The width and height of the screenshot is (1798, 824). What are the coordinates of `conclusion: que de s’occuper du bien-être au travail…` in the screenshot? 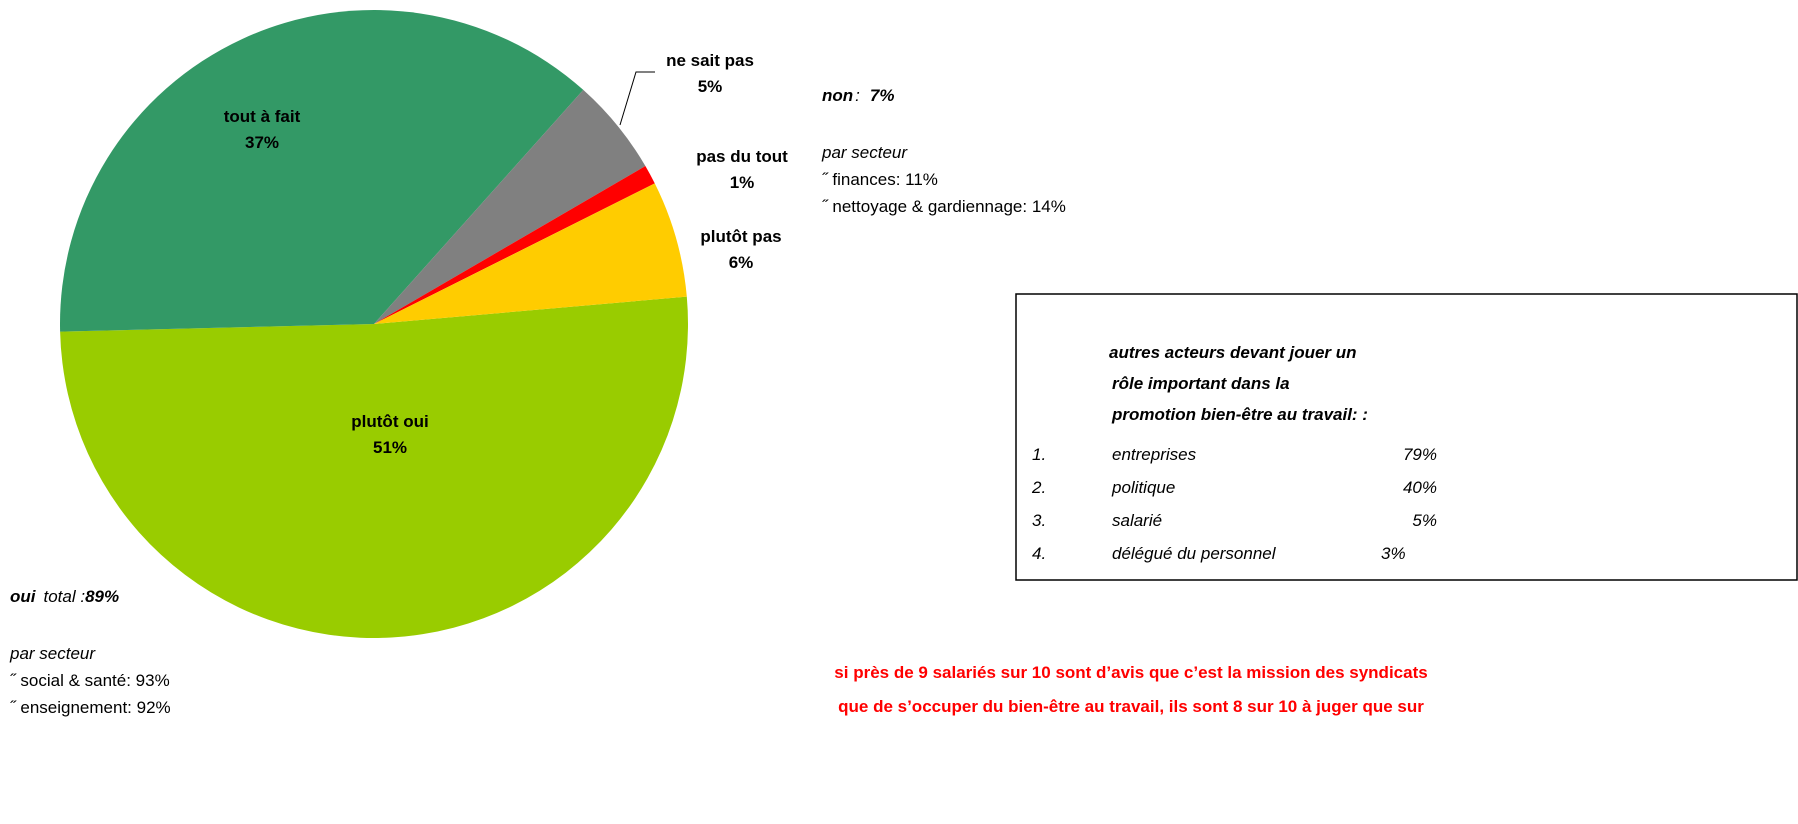 It's located at (1131, 706).